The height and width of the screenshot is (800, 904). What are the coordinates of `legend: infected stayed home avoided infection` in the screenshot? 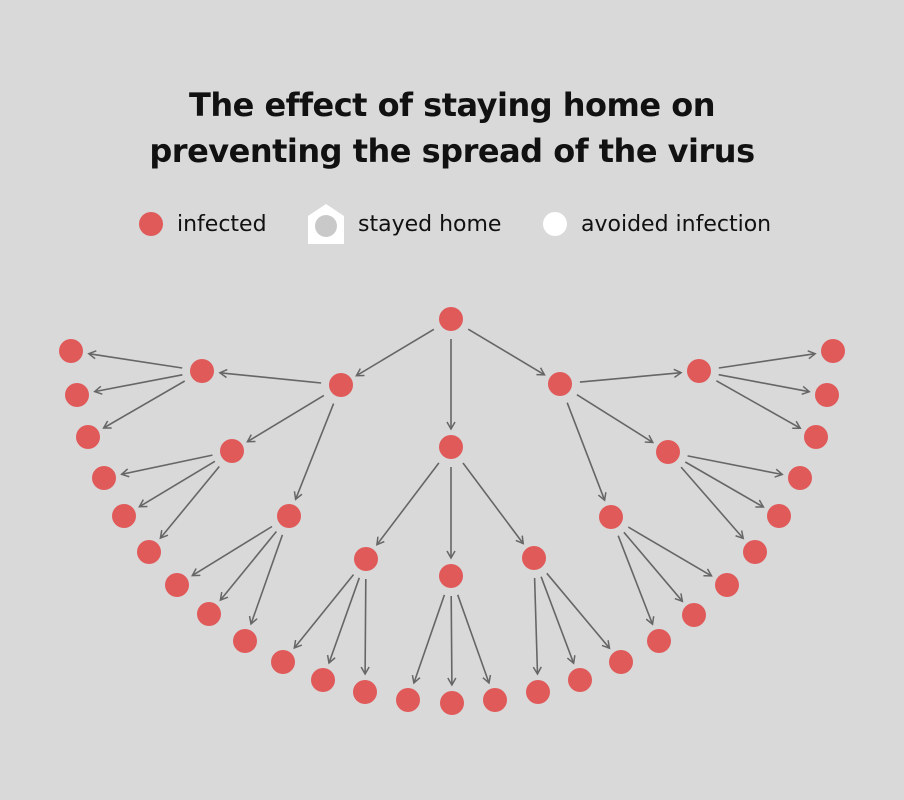 It's located at (452, 224).